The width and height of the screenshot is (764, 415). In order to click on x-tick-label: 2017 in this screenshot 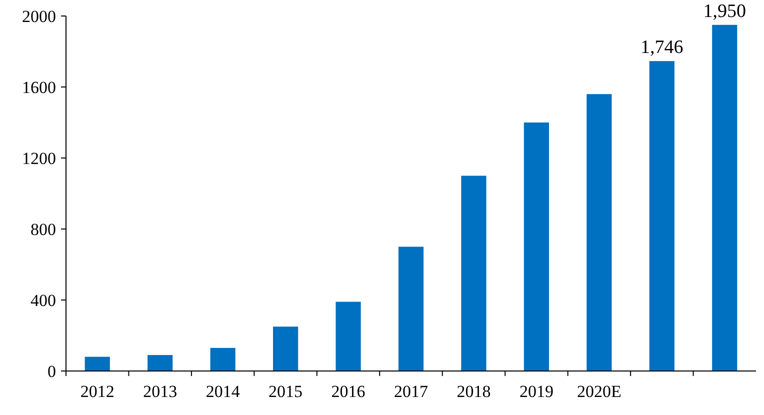, I will do `click(411, 391)`.